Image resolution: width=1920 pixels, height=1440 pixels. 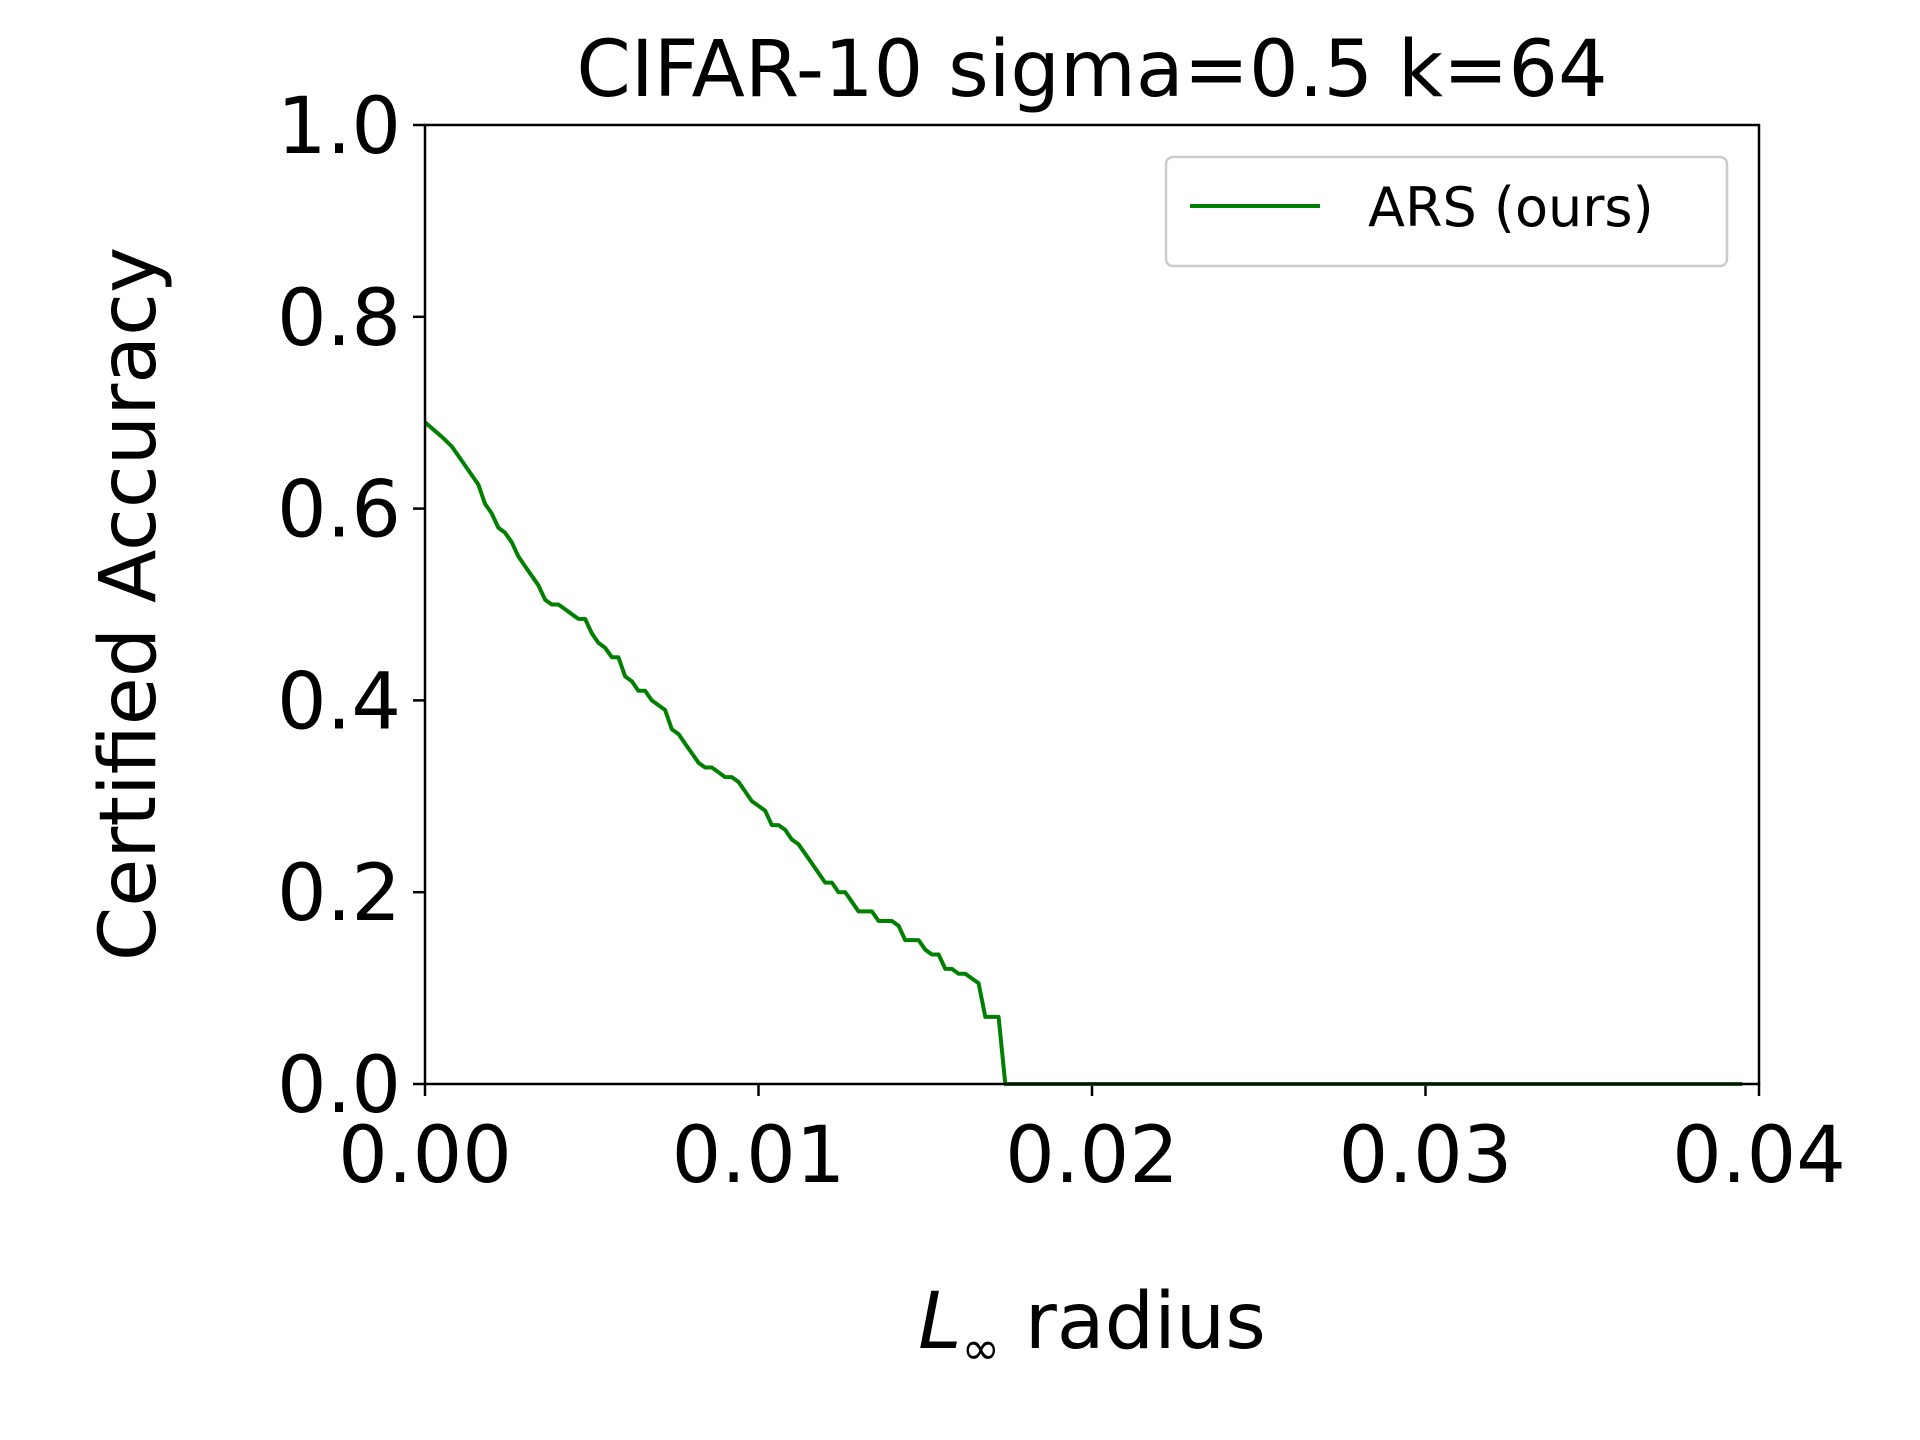 I want to click on chart-title: CIFAR-10 sigma=0.5 k=64, so click(x=1091, y=70).